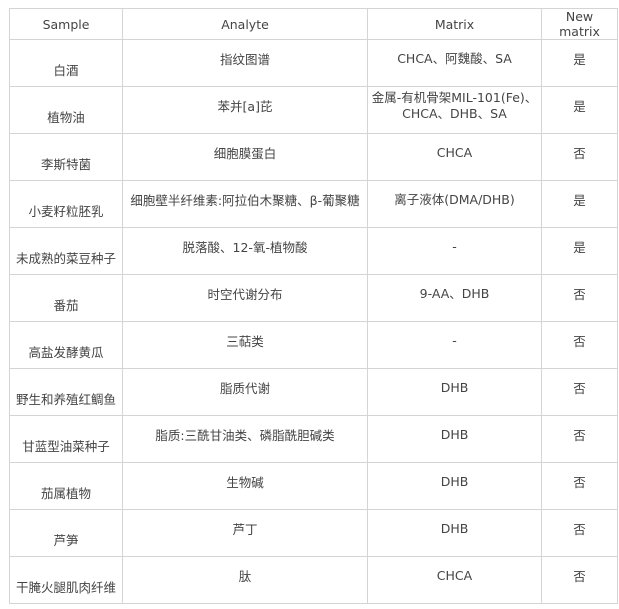 The image size is (619, 609). Describe the element at coordinates (65, 587) in the screenshot. I see `sample-text: 干腌火腿肌肉纤维` at that location.